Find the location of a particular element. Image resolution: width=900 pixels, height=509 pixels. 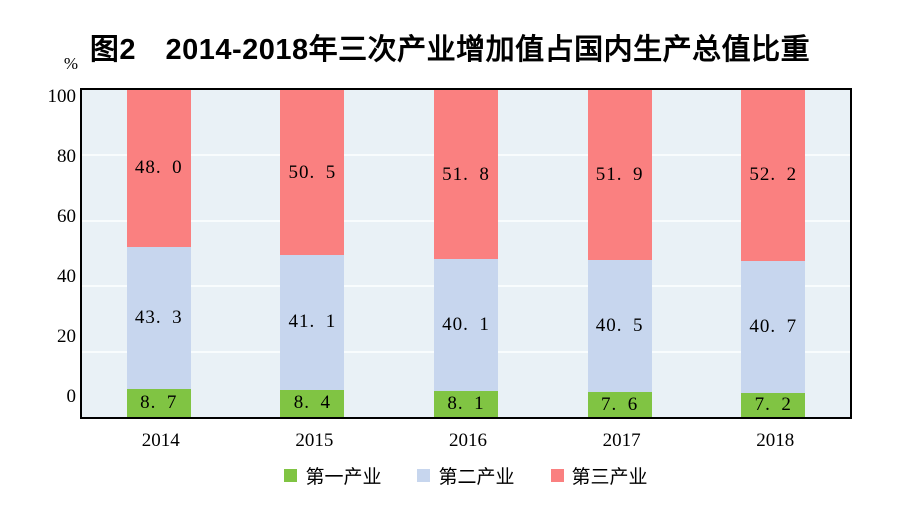

segment-value-label: 8. 4 is located at coordinates (312, 403).